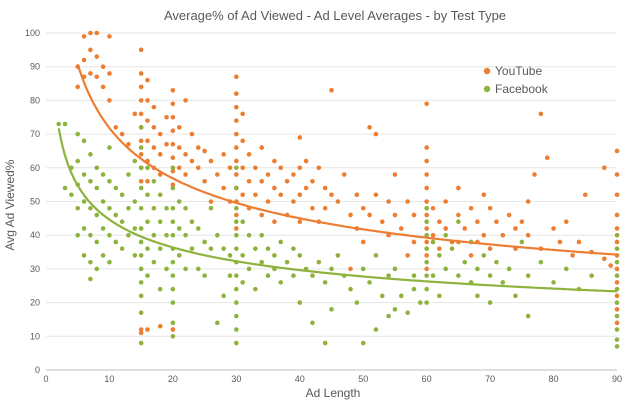 Image resolution: width=631 pixels, height=412 pixels. Describe the element at coordinates (300, 379) in the screenshot. I see `x-tick-label: 40` at that location.